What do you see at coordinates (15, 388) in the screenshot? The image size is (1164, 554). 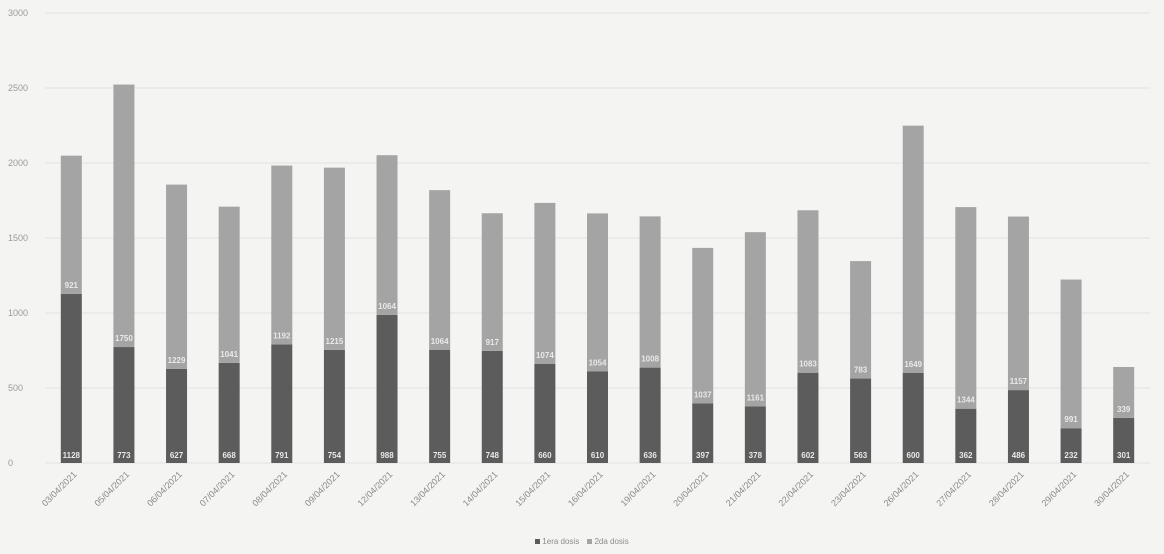 I see `y-tick-label: 500` at bounding box center [15, 388].